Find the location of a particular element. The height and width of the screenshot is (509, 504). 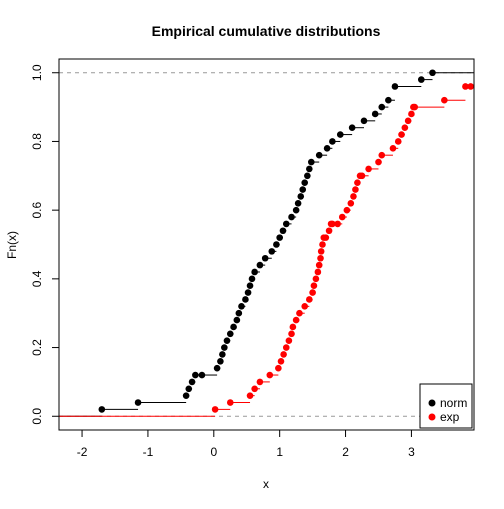

x-tick-label: 0 is located at coordinates (213, 452).